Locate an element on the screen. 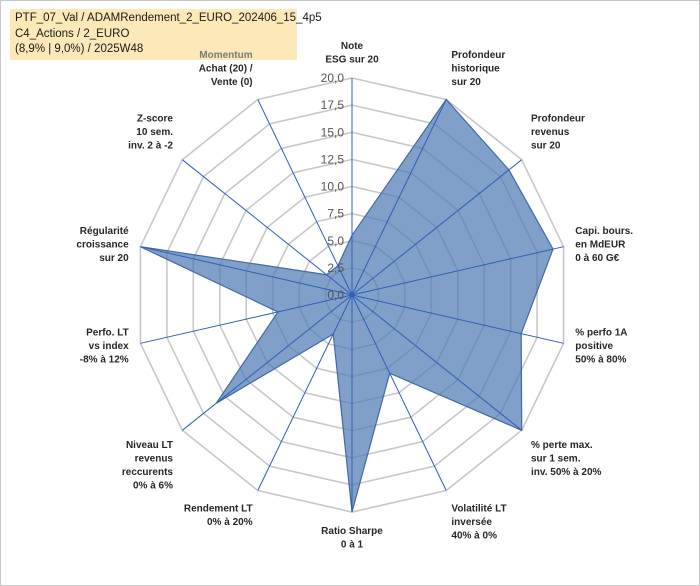 The height and width of the screenshot is (586, 700). axis-label-8-line-1: Ratio Sharpe is located at coordinates (352, 531).